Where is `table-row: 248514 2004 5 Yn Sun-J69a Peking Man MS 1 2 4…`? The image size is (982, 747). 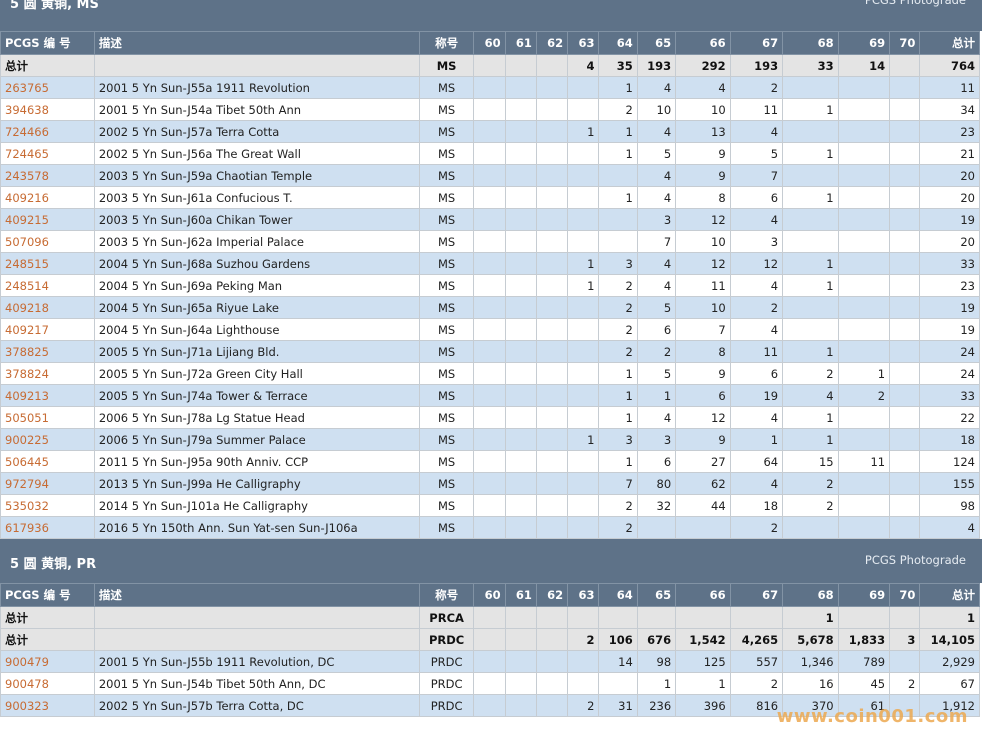
table-row: 248514 2004 5 Yn Sun-J69a Peking Man MS 1 2 4… is located at coordinates (490, 285).